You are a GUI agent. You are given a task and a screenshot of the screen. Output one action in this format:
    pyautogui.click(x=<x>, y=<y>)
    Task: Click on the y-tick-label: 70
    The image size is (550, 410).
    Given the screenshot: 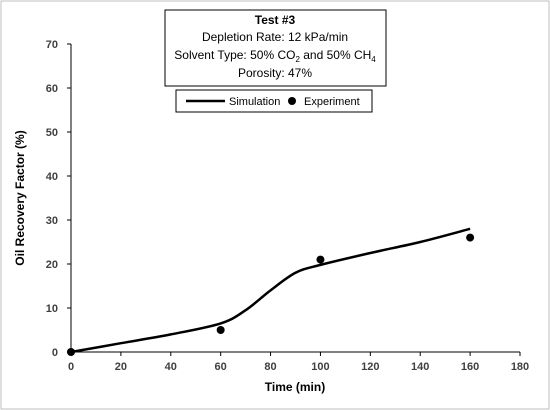 What is the action you would take?
    pyautogui.click(x=52, y=45)
    